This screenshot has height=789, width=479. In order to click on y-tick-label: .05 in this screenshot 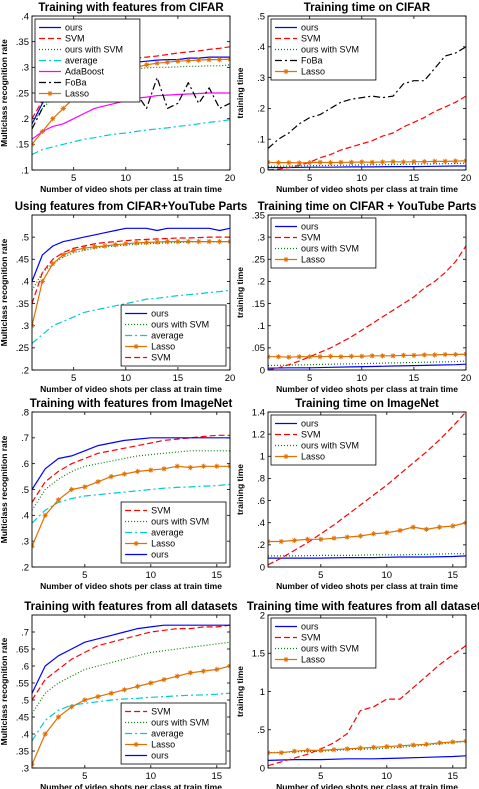, I will do `click(258, 348)`.